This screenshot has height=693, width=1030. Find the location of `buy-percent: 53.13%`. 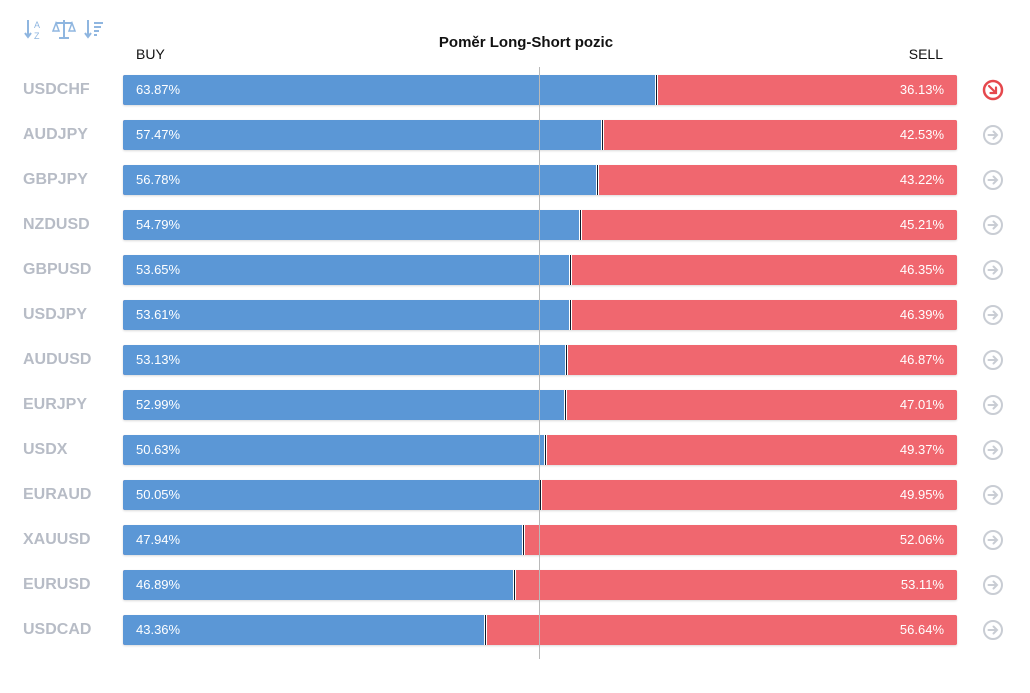

buy-percent: 53.13% is located at coordinates (158, 359).